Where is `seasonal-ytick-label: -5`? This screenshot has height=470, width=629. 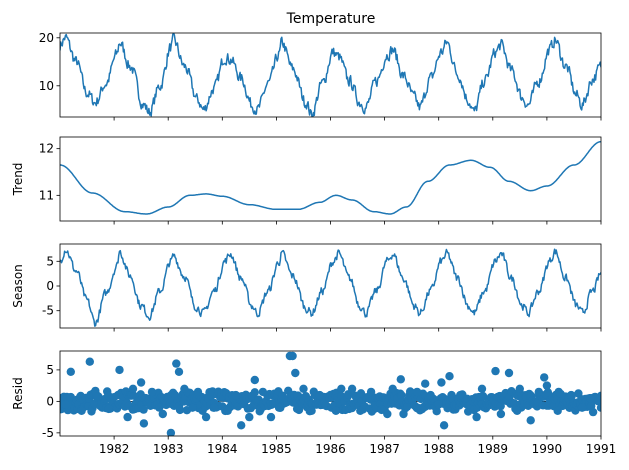
seasonal-ytick-label: -5 is located at coordinates (48, 311).